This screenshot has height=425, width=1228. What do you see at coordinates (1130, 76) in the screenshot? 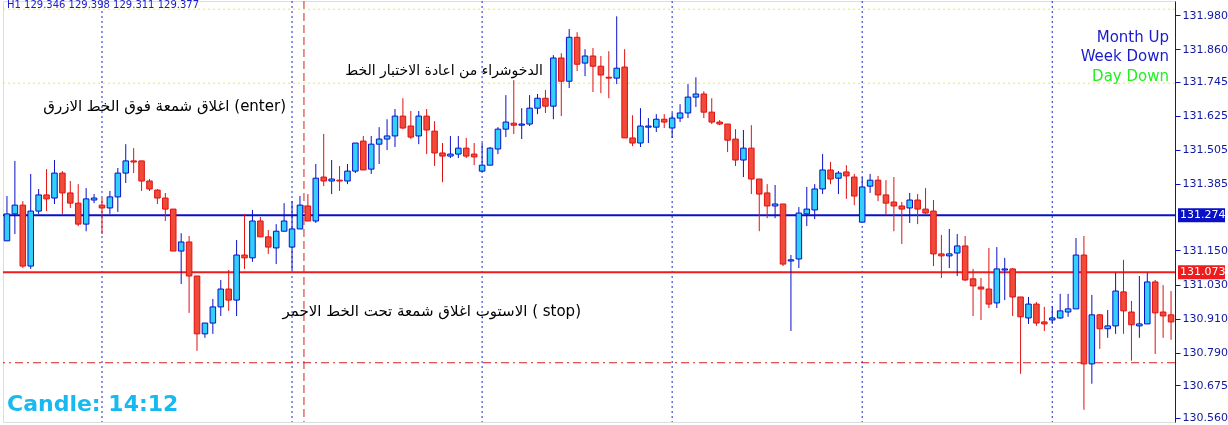
I see `annotation: Day Down` at bounding box center [1130, 76].